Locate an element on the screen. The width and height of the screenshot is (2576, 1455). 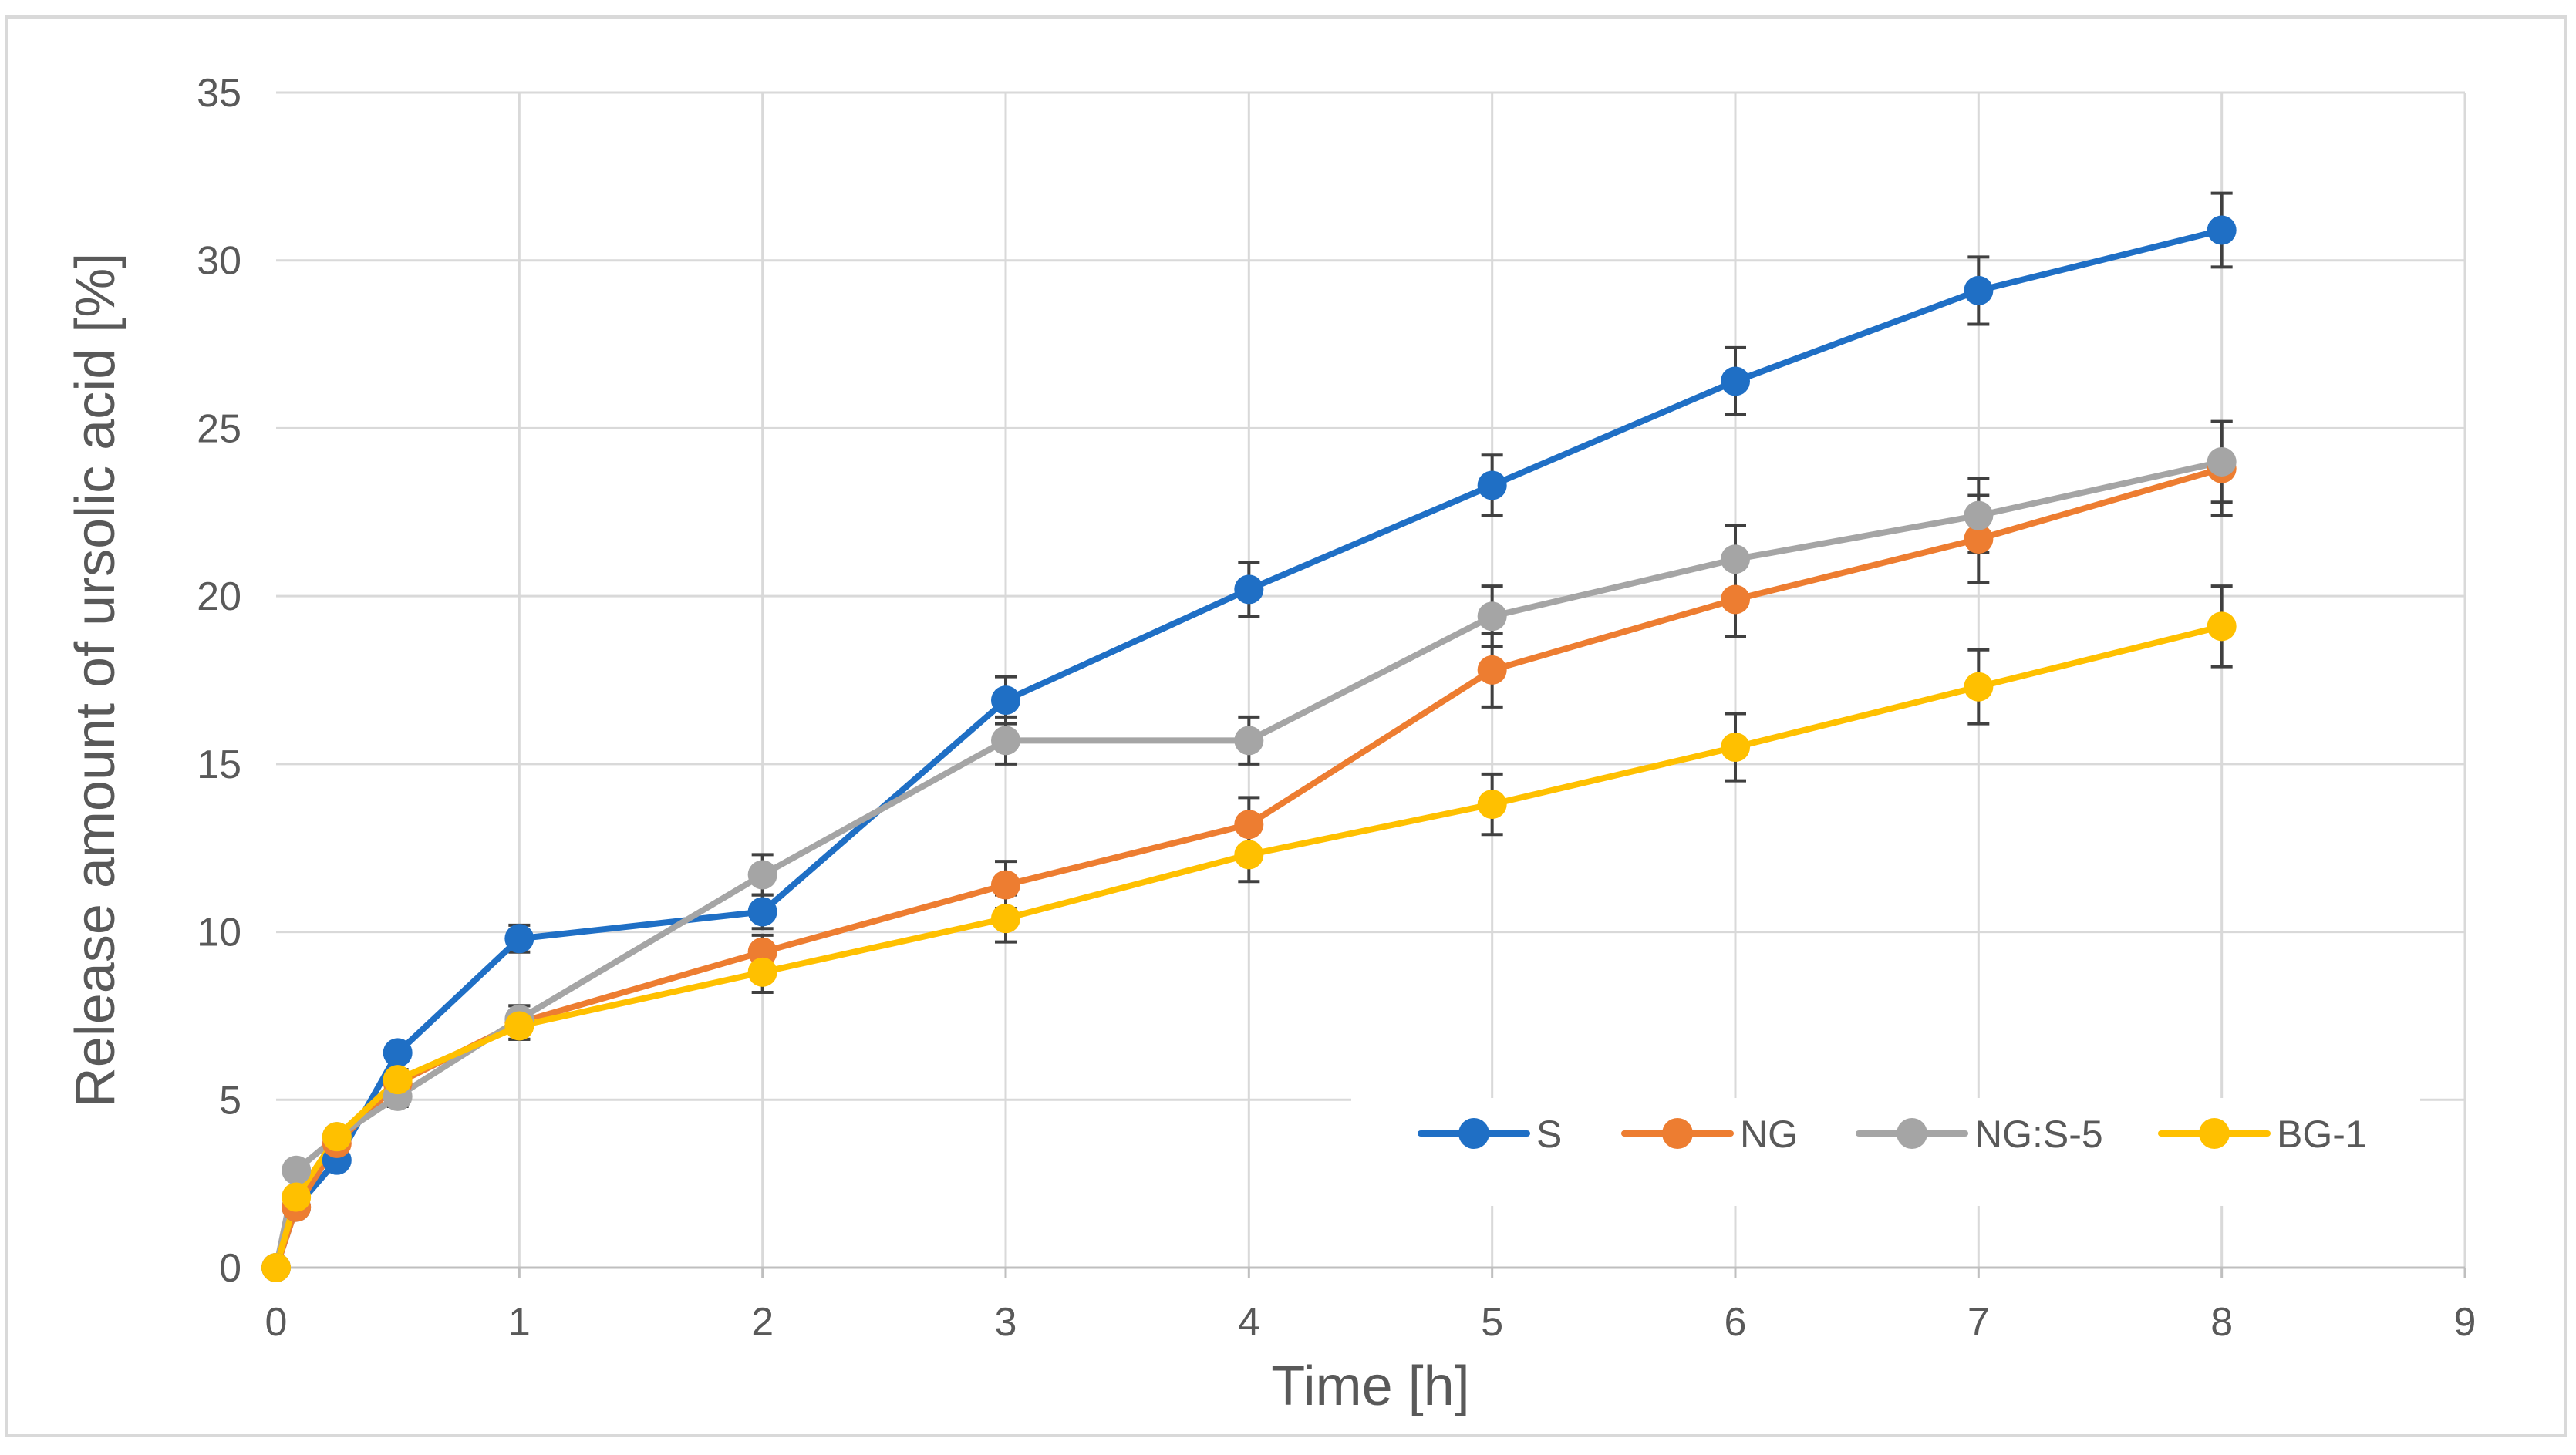
legend-label: NG is located at coordinates (1769, 1134).